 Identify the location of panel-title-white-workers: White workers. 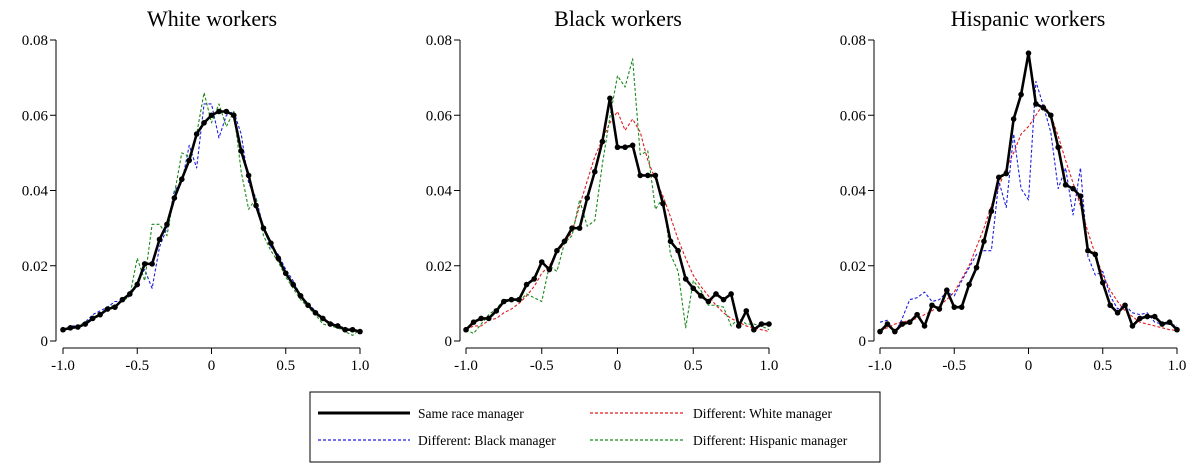
(212, 18).